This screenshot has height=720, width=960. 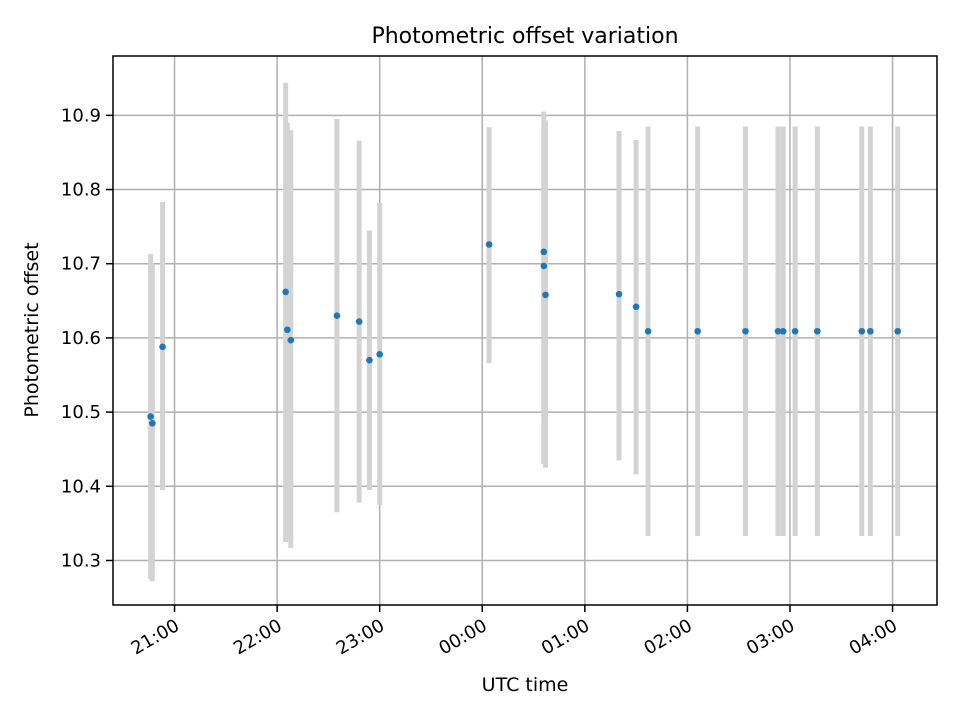 I want to click on y-tick-label: 10.8, so click(x=81, y=190).